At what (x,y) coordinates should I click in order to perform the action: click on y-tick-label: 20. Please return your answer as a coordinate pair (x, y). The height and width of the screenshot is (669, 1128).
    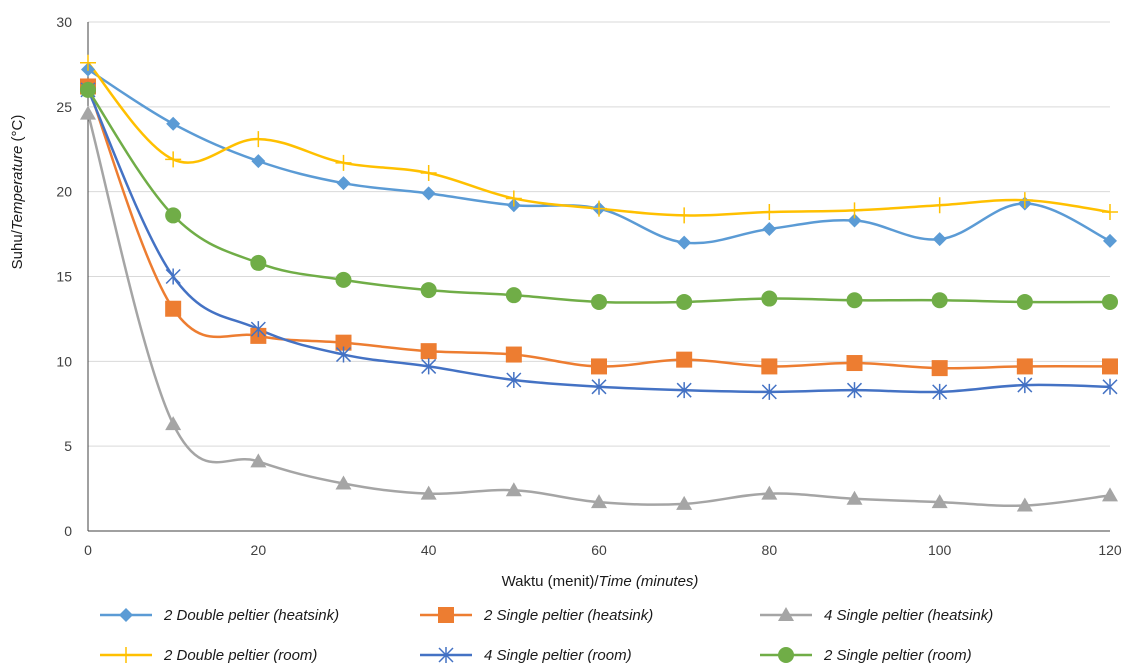
    Looking at the image, I should click on (64, 192).